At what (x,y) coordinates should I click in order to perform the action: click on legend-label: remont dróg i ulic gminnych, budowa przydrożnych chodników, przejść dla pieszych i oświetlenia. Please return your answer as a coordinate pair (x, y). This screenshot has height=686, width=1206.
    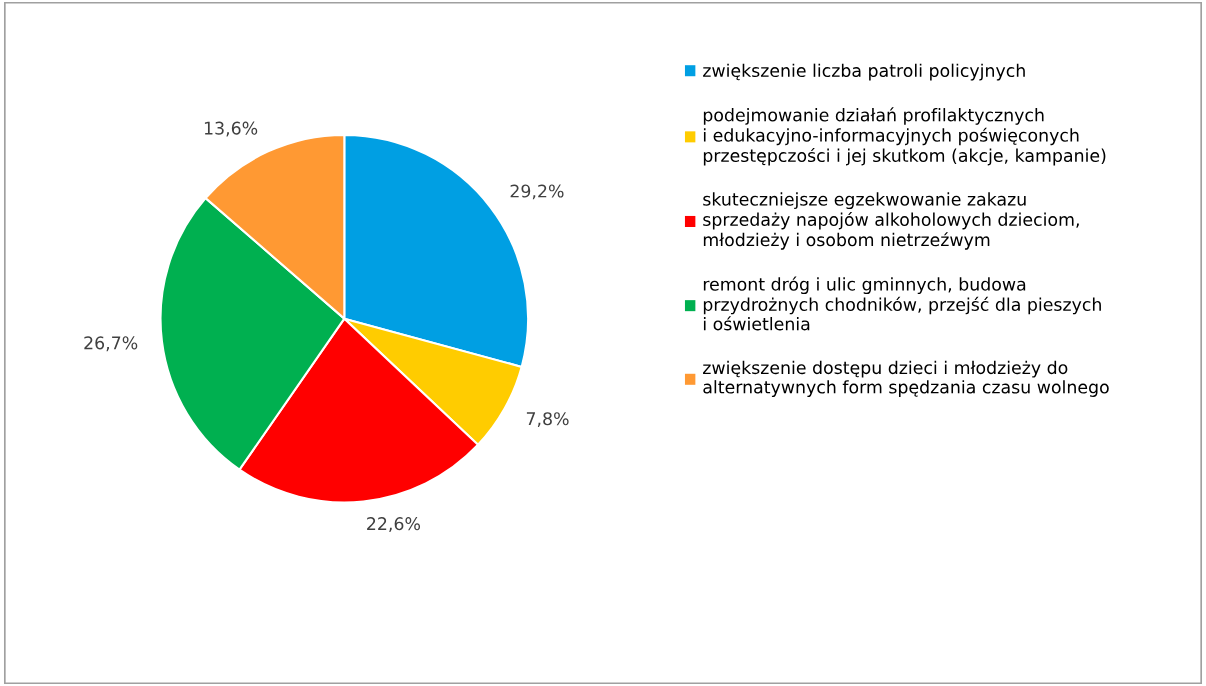
    Looking at the image, I should click on (902, 303).